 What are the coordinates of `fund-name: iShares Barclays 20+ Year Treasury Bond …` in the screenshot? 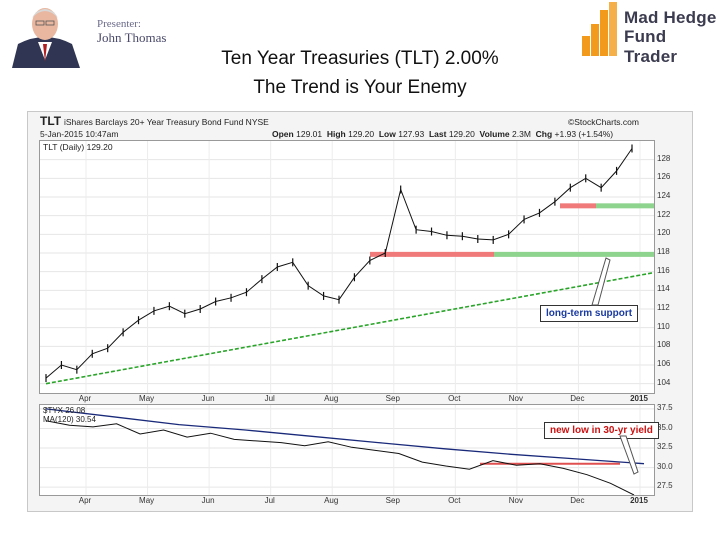 It's located at (166, 122).